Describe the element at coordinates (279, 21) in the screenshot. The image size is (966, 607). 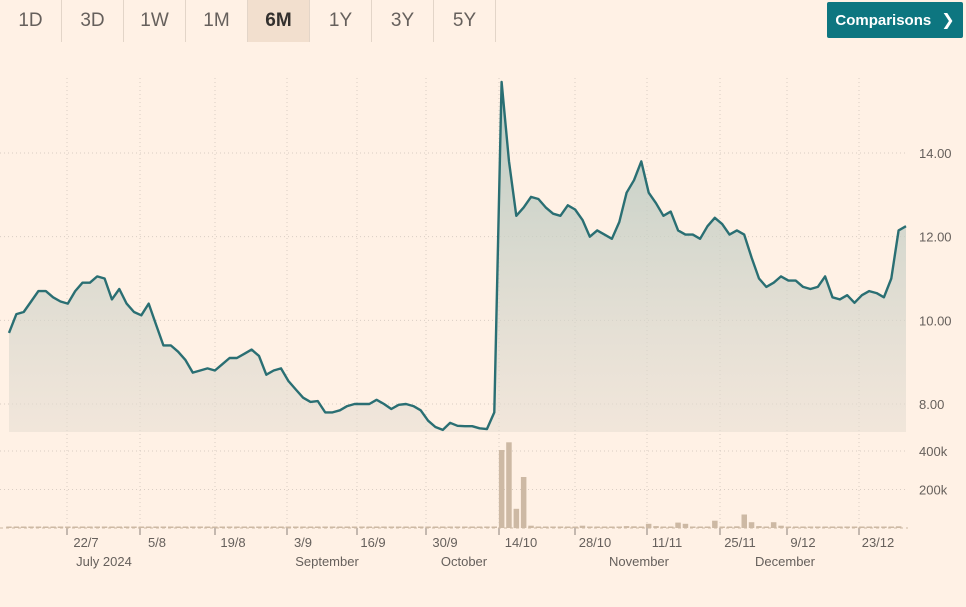
I see `range-tab-6m: 6M` at that location.